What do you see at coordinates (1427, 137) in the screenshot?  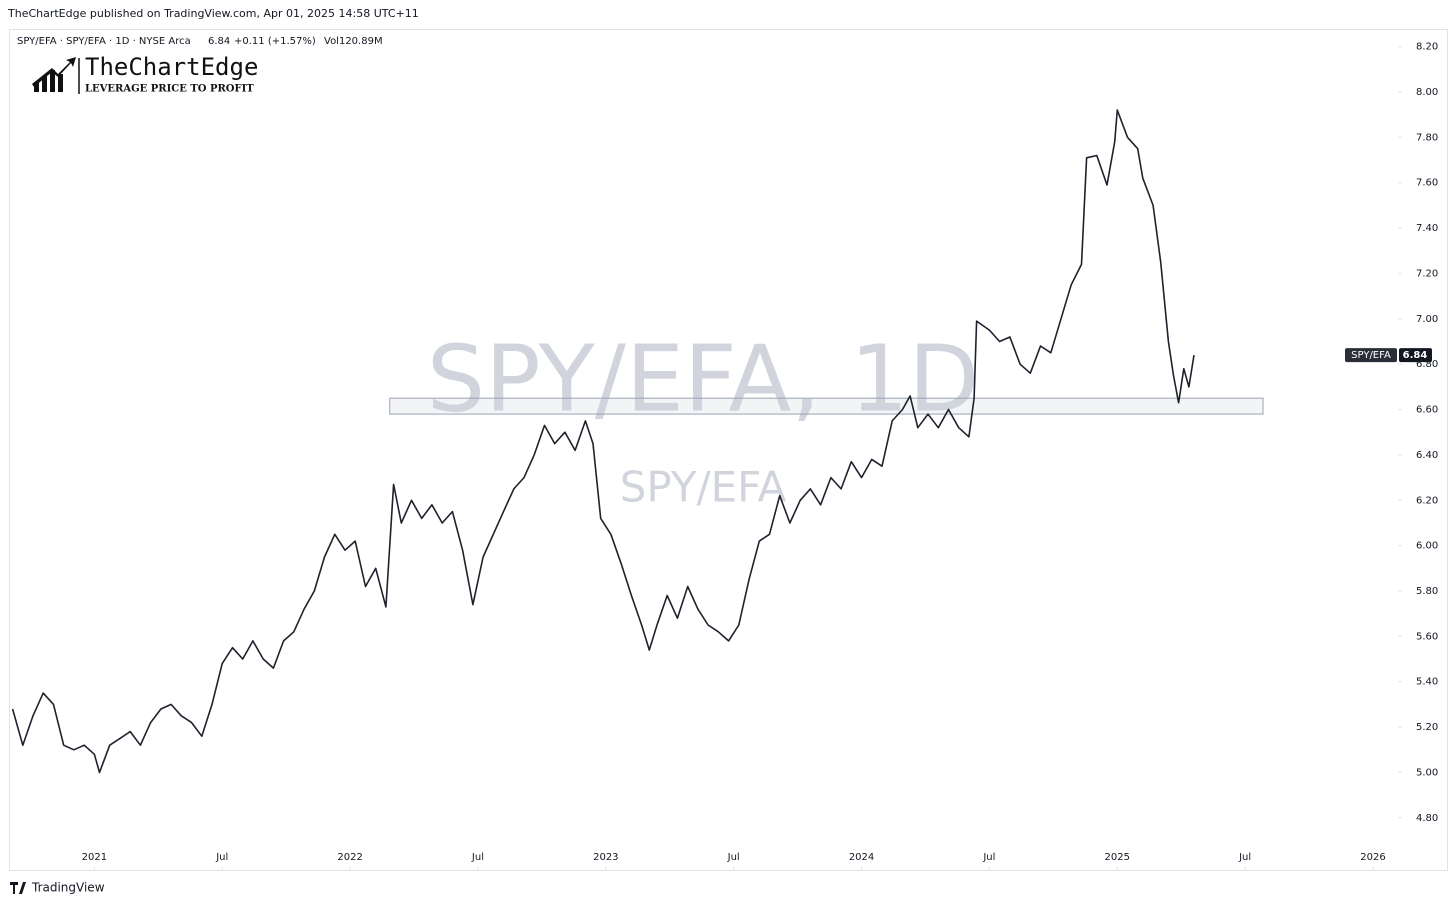 I see `y-tick-label: 7.80` at bounding box center [1427, 137].